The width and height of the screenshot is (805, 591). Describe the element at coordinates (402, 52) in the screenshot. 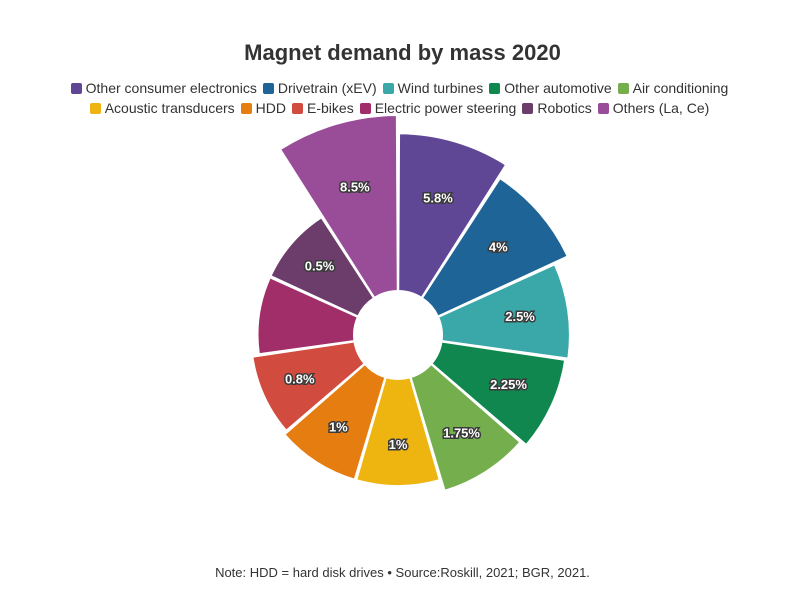

I see `chart-title: Magnet demand by mass 2020` at that location.